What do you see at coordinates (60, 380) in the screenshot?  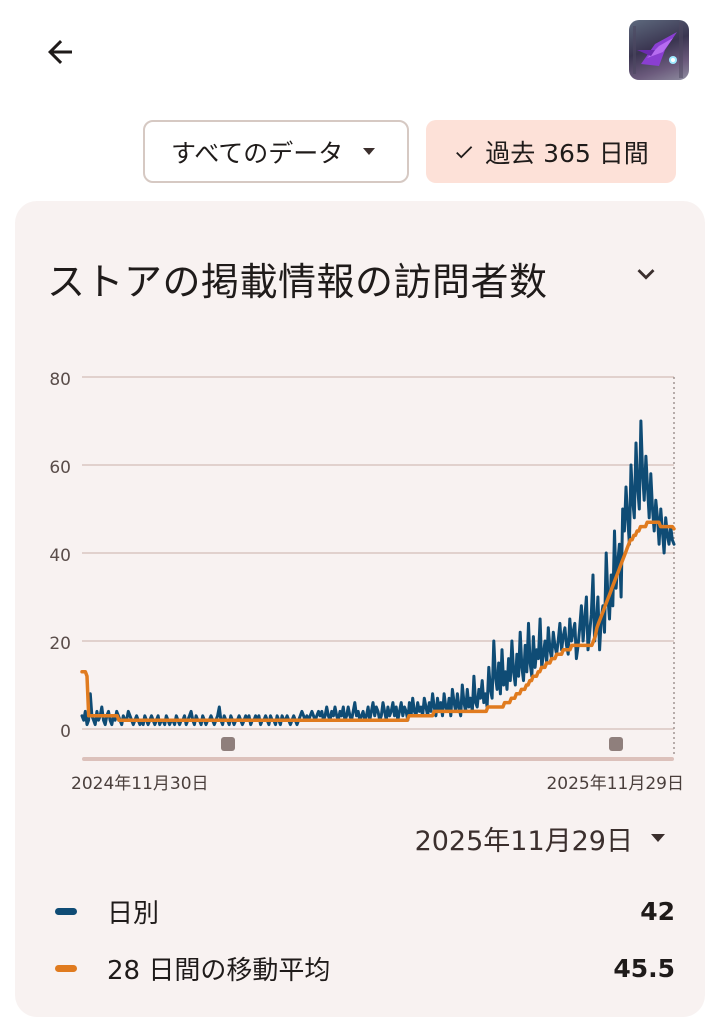 I see `y-tick-label: 80` at bounding box center [60, 380].